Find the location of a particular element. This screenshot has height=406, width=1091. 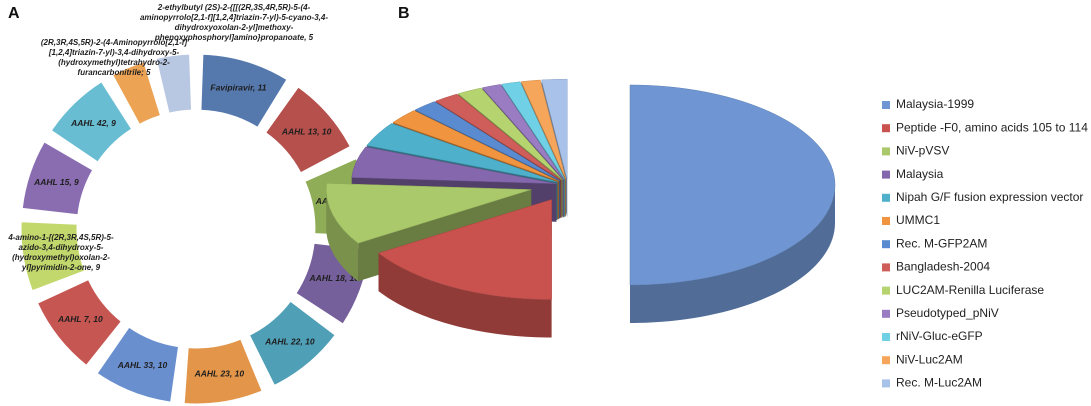

segment-label: AAHL 15, 9 is located at coordinates (56, 182).